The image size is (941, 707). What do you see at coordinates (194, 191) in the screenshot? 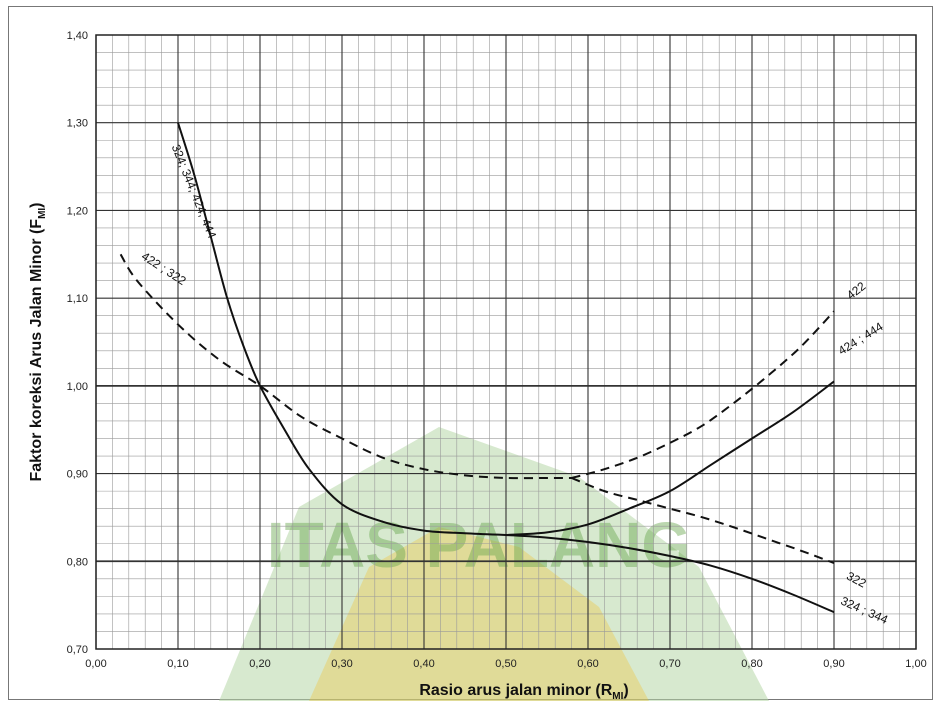
I see `curve-label: 324; 344; 424; 444` at bounding box center [194, 191].